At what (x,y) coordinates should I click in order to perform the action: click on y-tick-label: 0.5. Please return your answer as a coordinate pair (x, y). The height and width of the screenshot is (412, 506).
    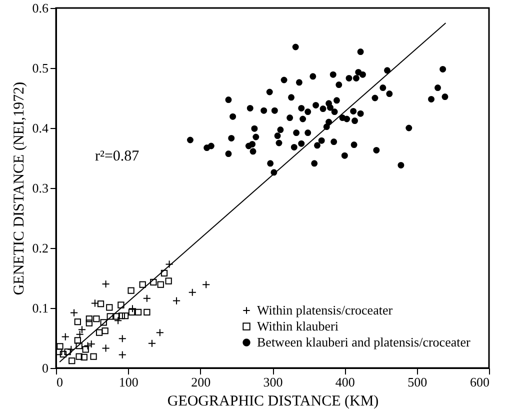
    Looking at the image, I should click on (40, 68).